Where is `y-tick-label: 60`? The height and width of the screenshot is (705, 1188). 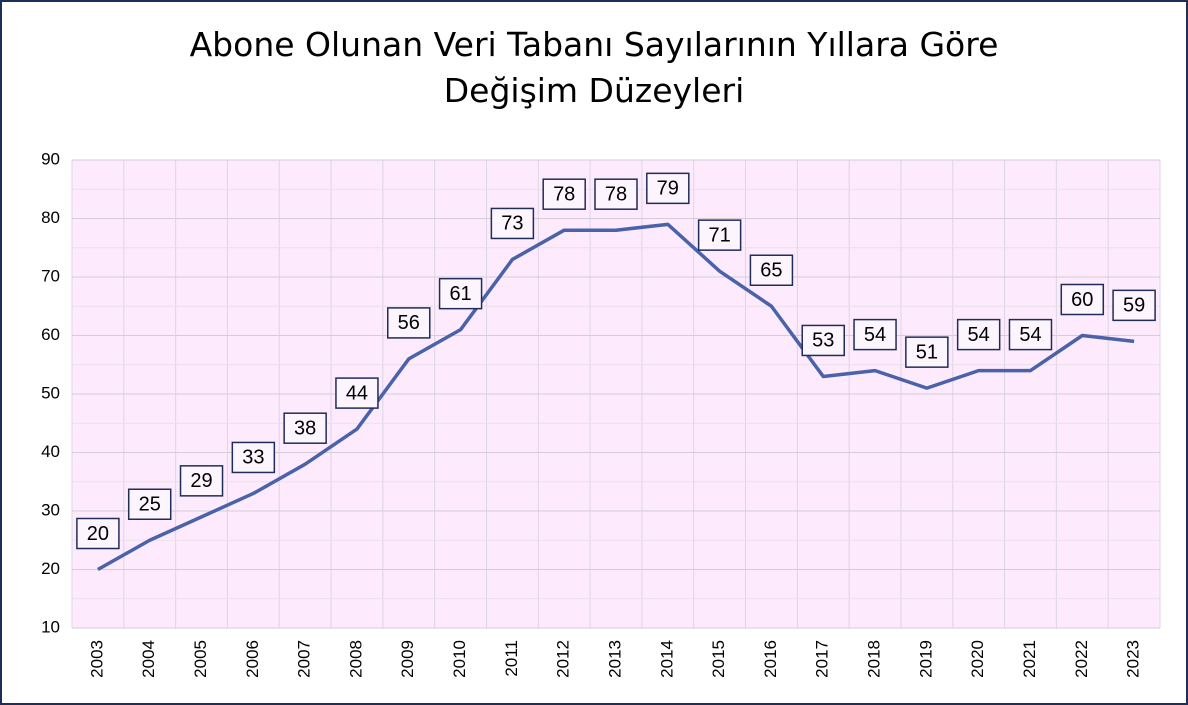 y-tick-label: 60 is located at coordinates (50, 334).